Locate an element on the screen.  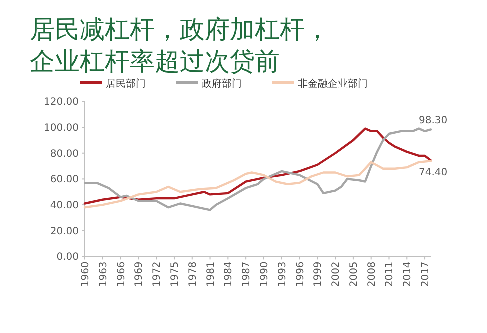
x-tick-label: 2011 is located at coordinates (390, 275).